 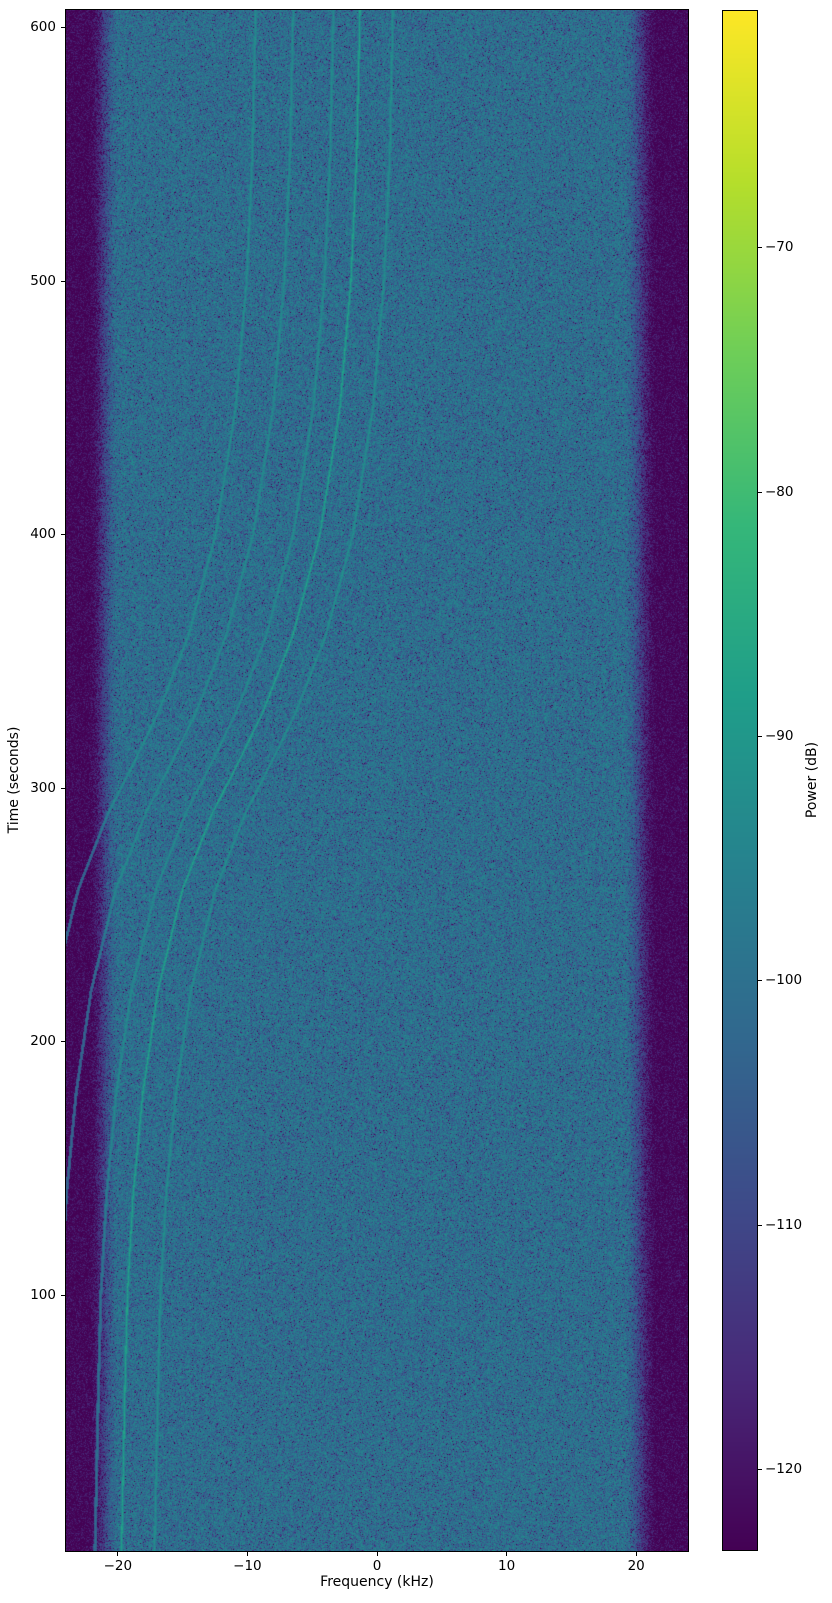 I want to click on colorbar, so click(x=740, y=780).